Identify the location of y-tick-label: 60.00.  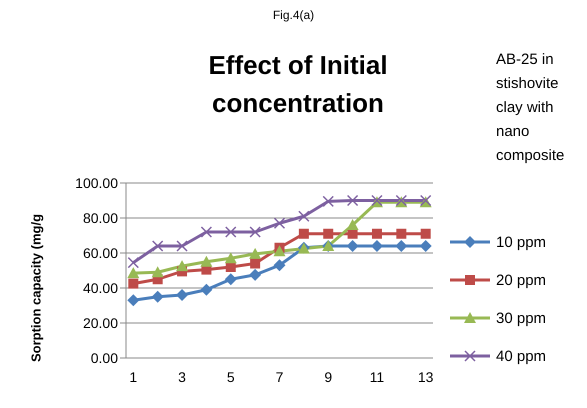
(100, 252).